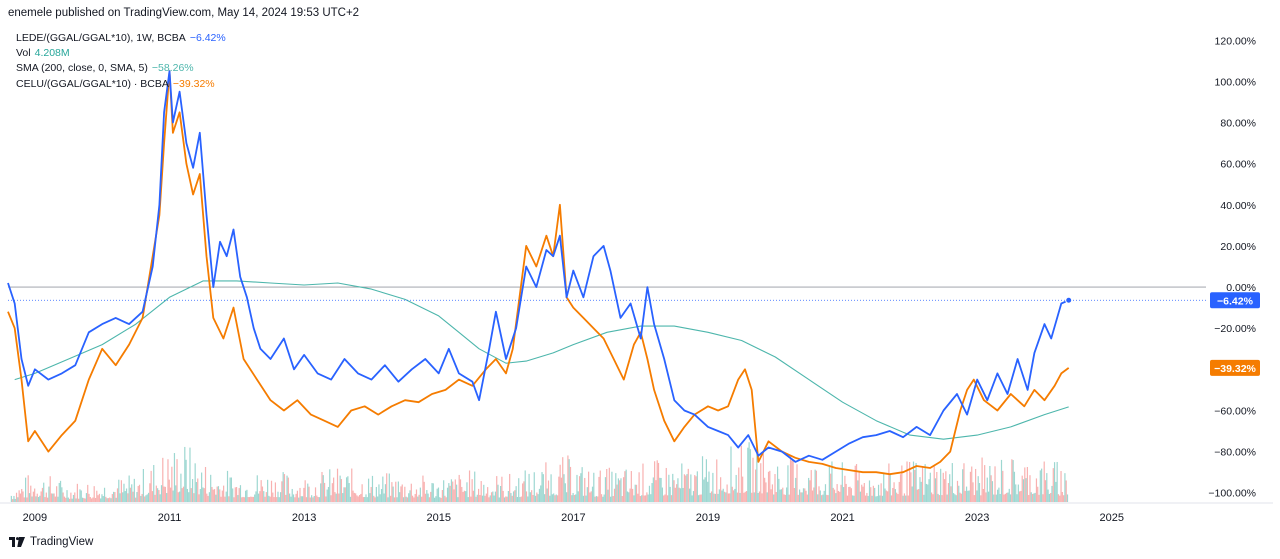 Image resolution: width=1280 pixels, height=559 pixels. I want to click on legend-row-celu: CELU/(GGAL/GGAL*10) · BCBA −39.32%, so click(121, 84).